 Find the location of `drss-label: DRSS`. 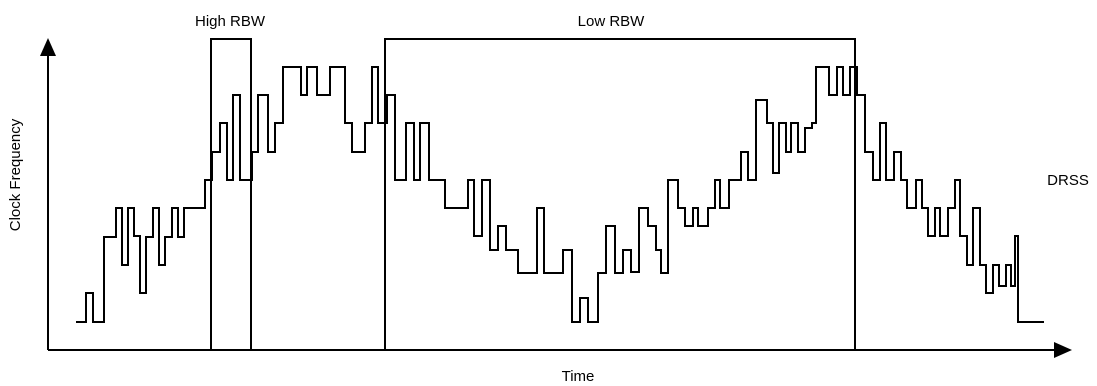

drss-label: DRSS is located at coordinates (1068, 180).